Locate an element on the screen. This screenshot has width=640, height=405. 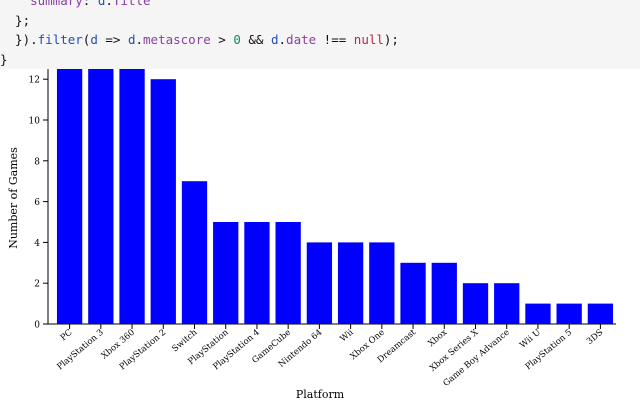
x-tick-label: Switch is located at coordinates (184, 340).